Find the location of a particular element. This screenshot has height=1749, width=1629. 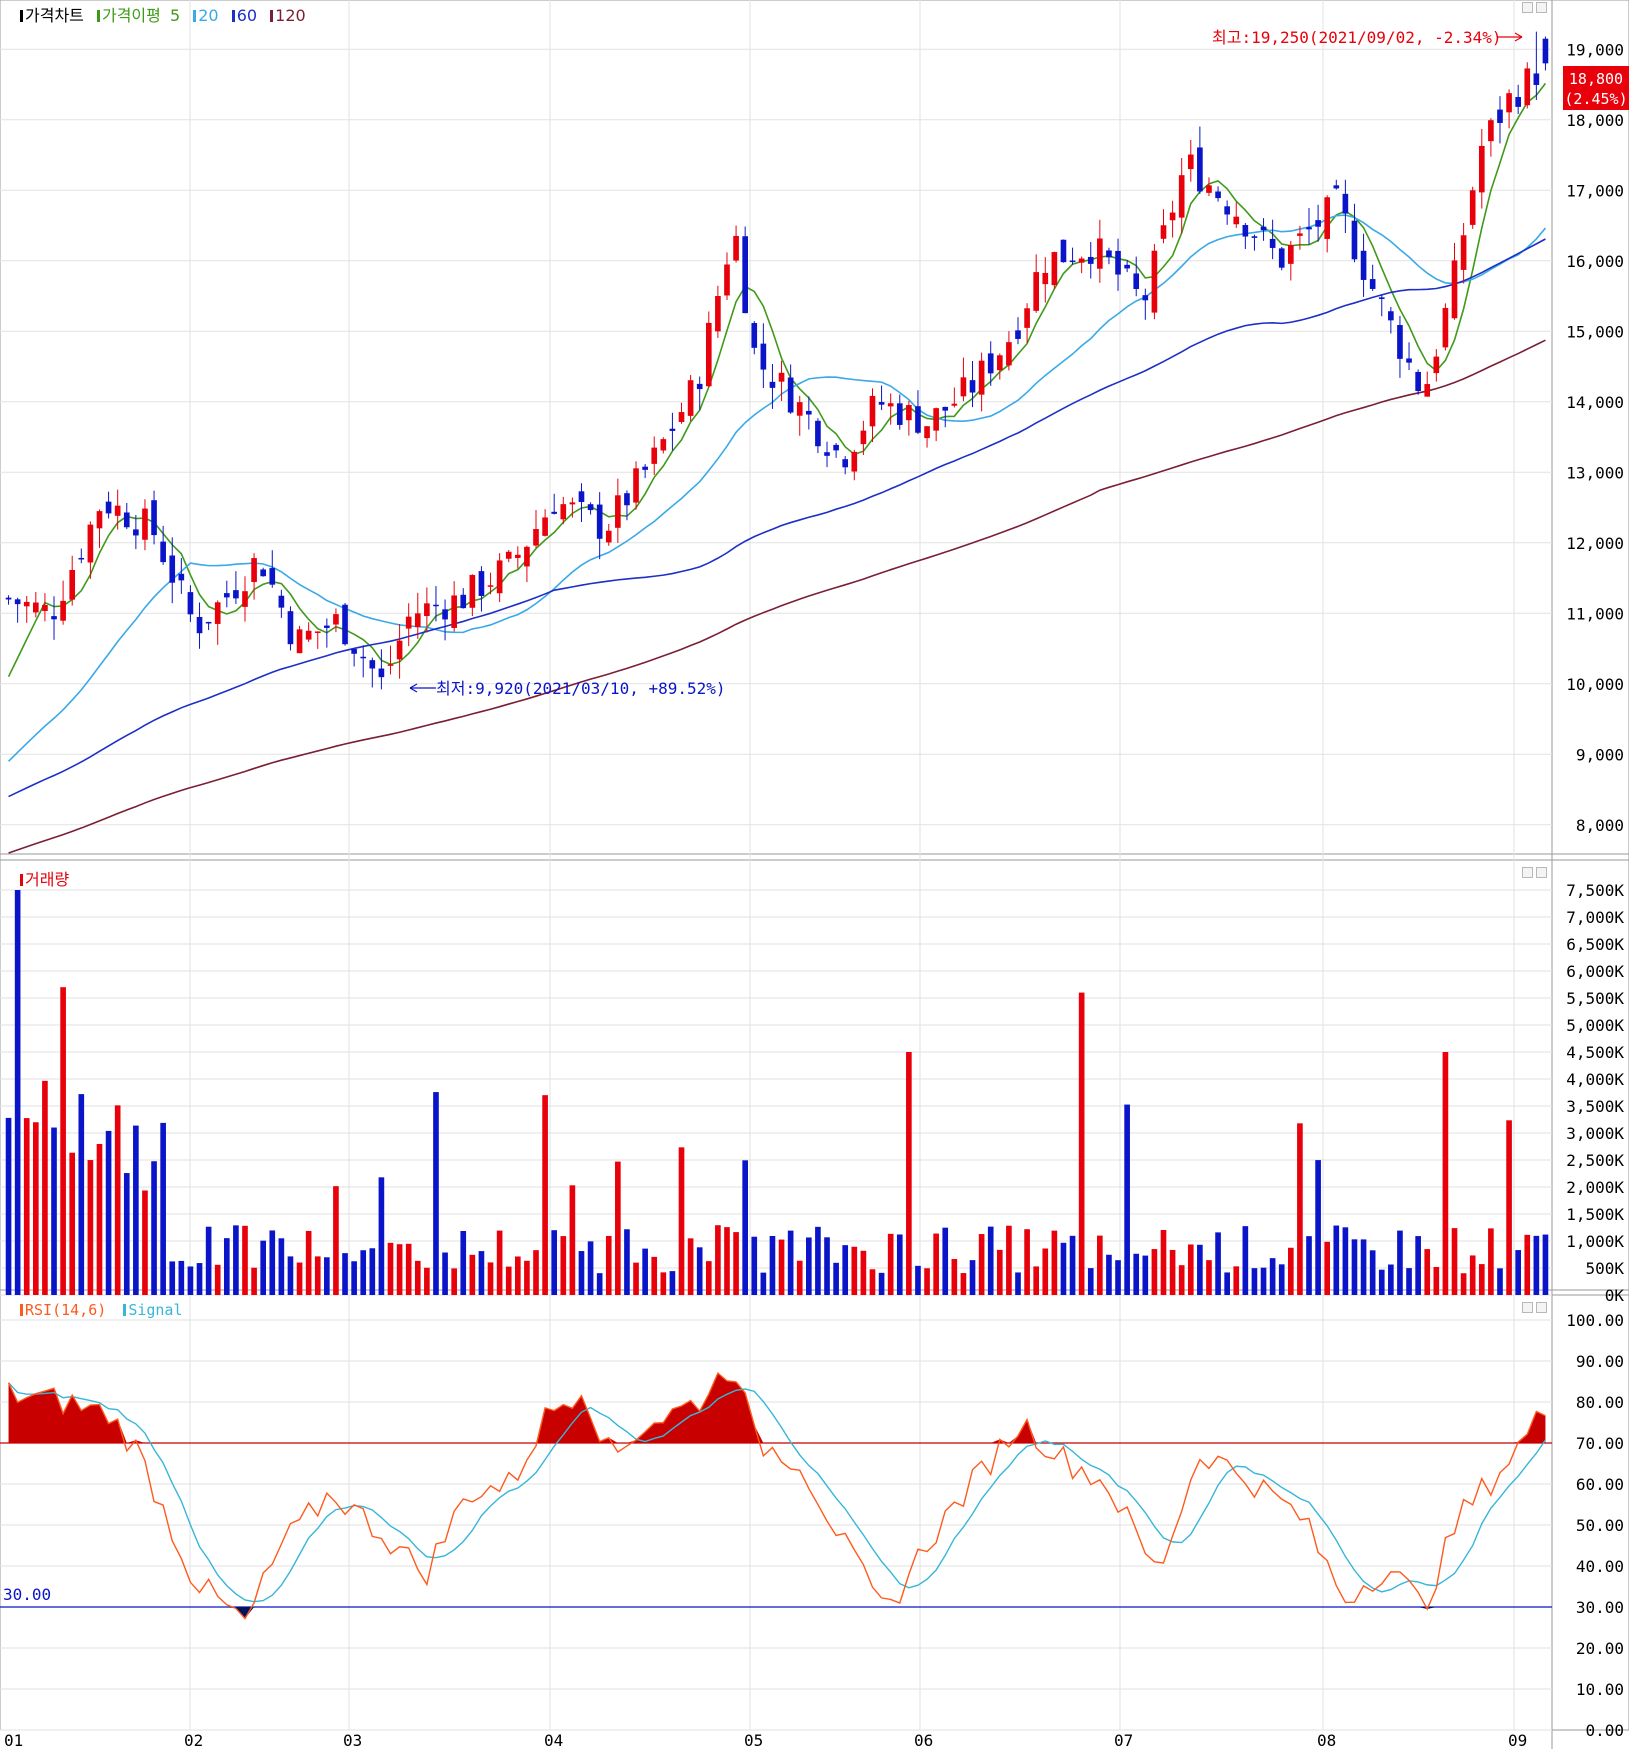

rsi-legend-label: RSI(14,6) is located at coordinates (66, 1310).